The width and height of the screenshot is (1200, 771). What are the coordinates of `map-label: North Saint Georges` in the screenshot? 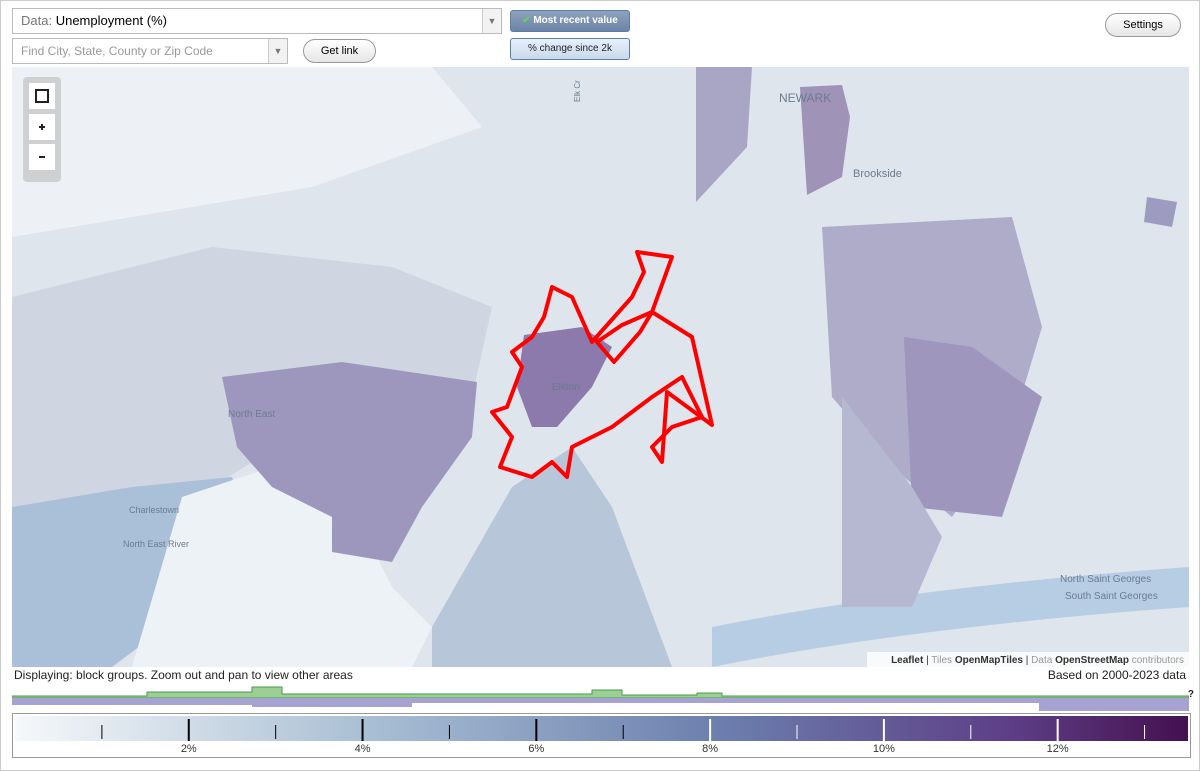 It's located at (1105, 579).